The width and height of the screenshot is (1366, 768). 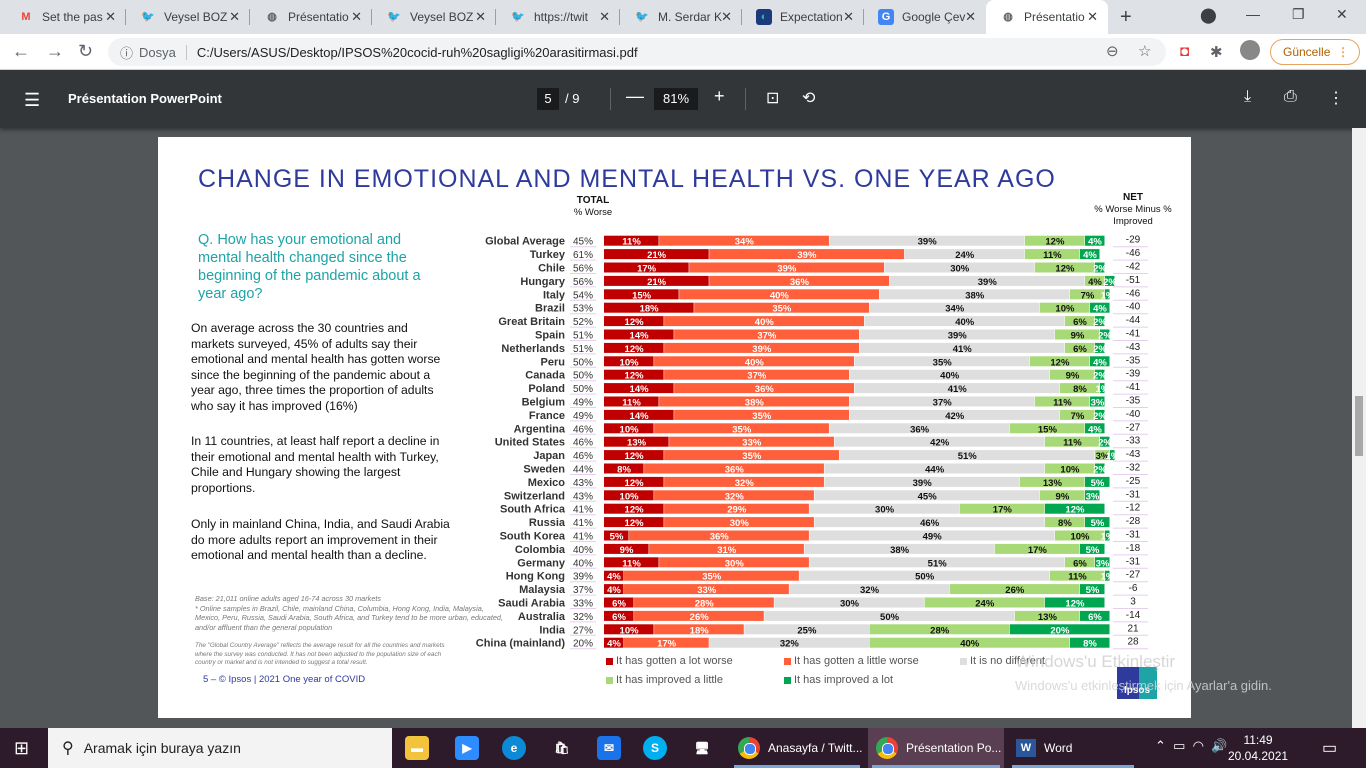 What do you see at coordinates (514, 748) in the screenshot?
I see `edge-icon: e` at bounding box center [514, 748].